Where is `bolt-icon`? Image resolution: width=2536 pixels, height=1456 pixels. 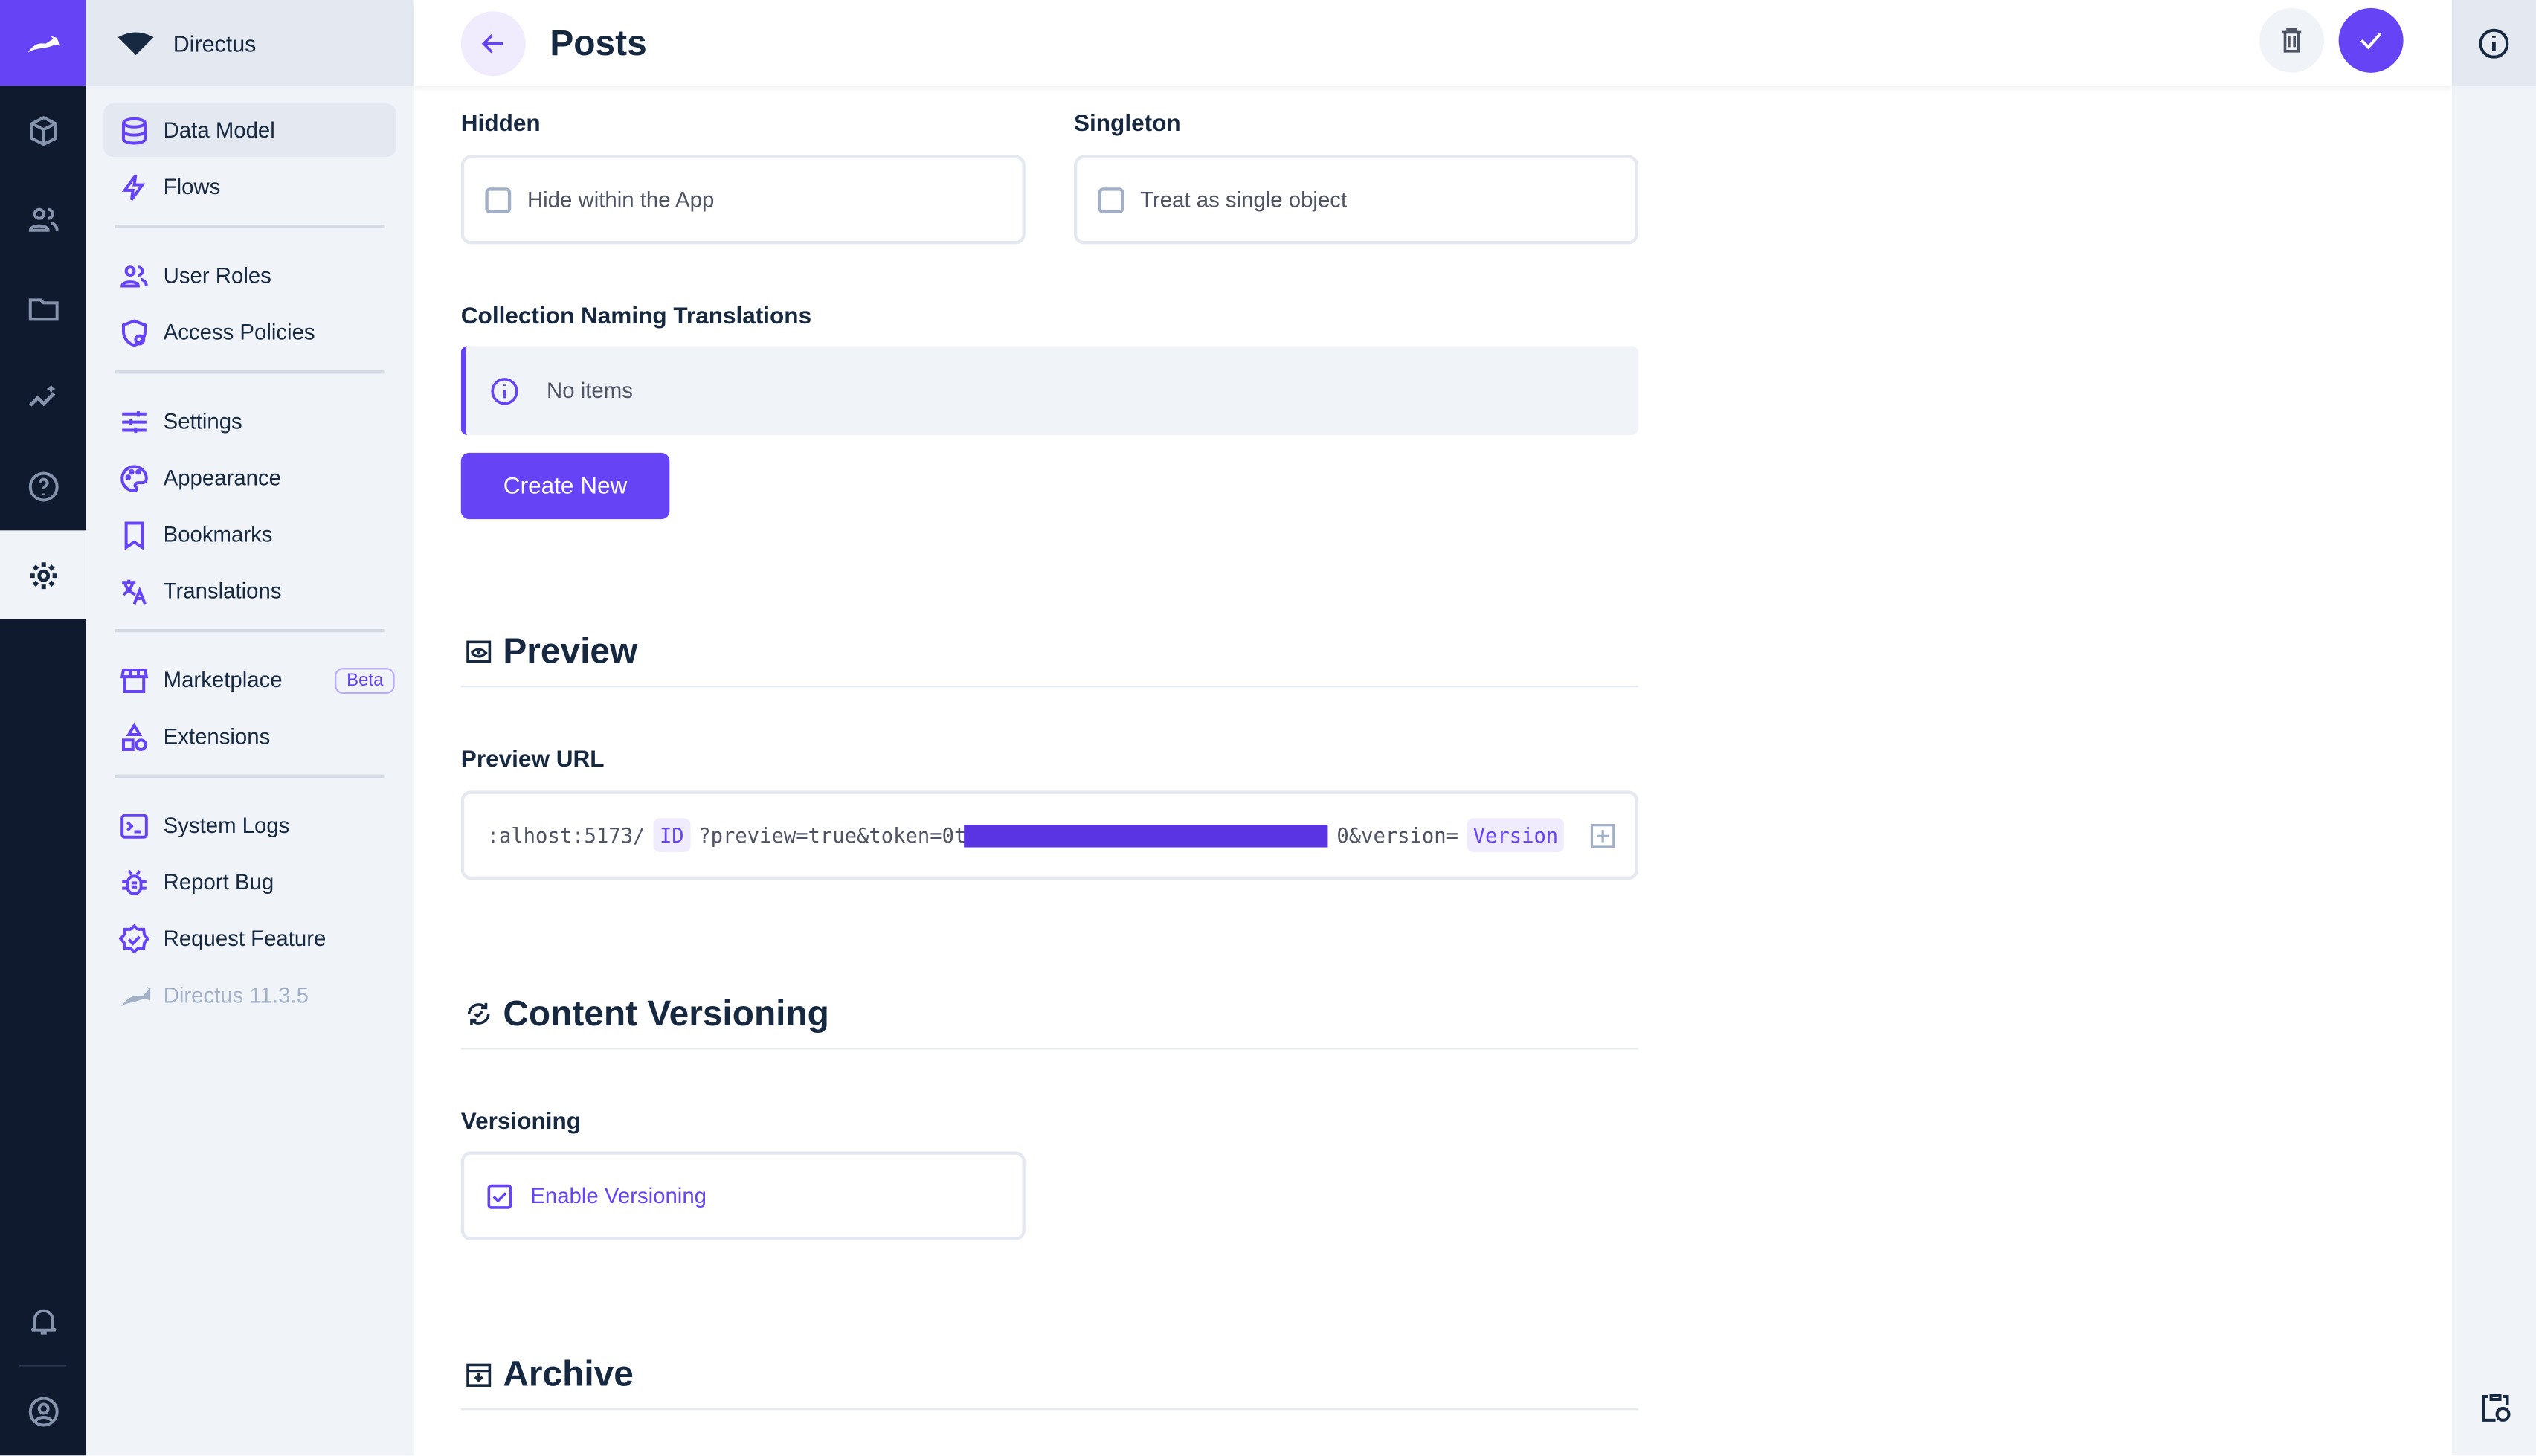
bolt-icon is located at coordinates (133, 186).